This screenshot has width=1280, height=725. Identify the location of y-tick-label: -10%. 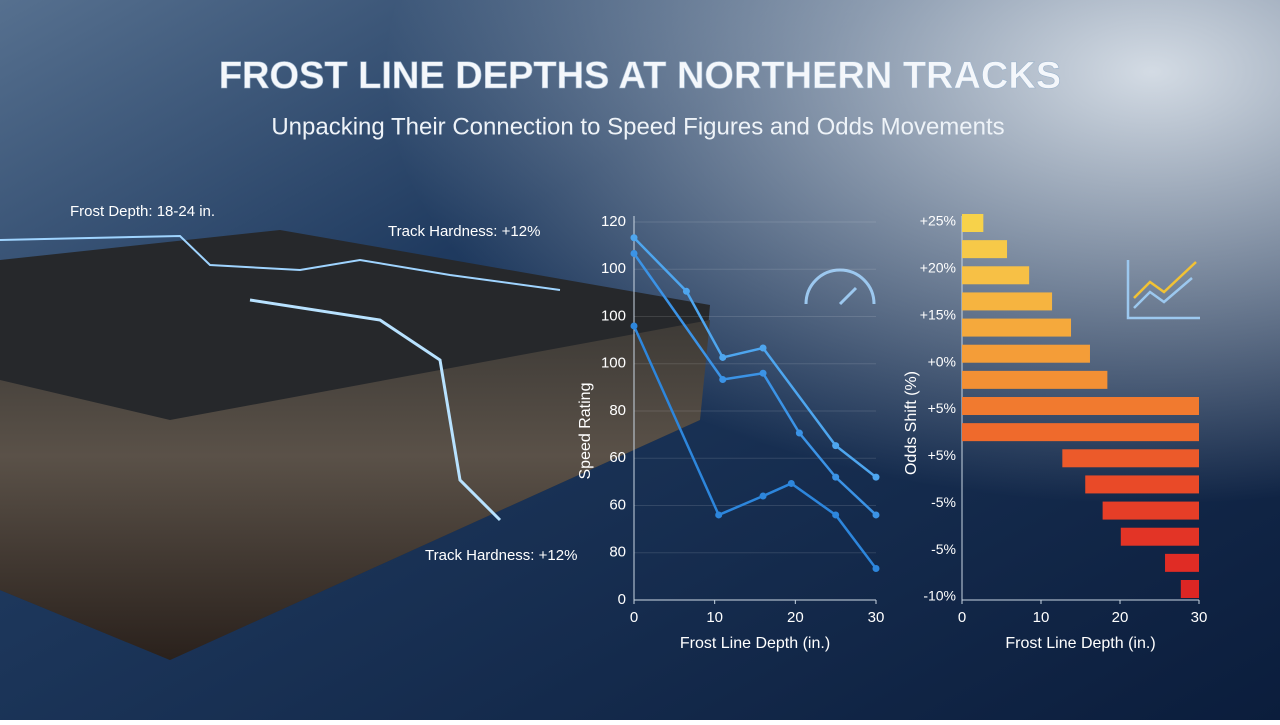
(939, 596).